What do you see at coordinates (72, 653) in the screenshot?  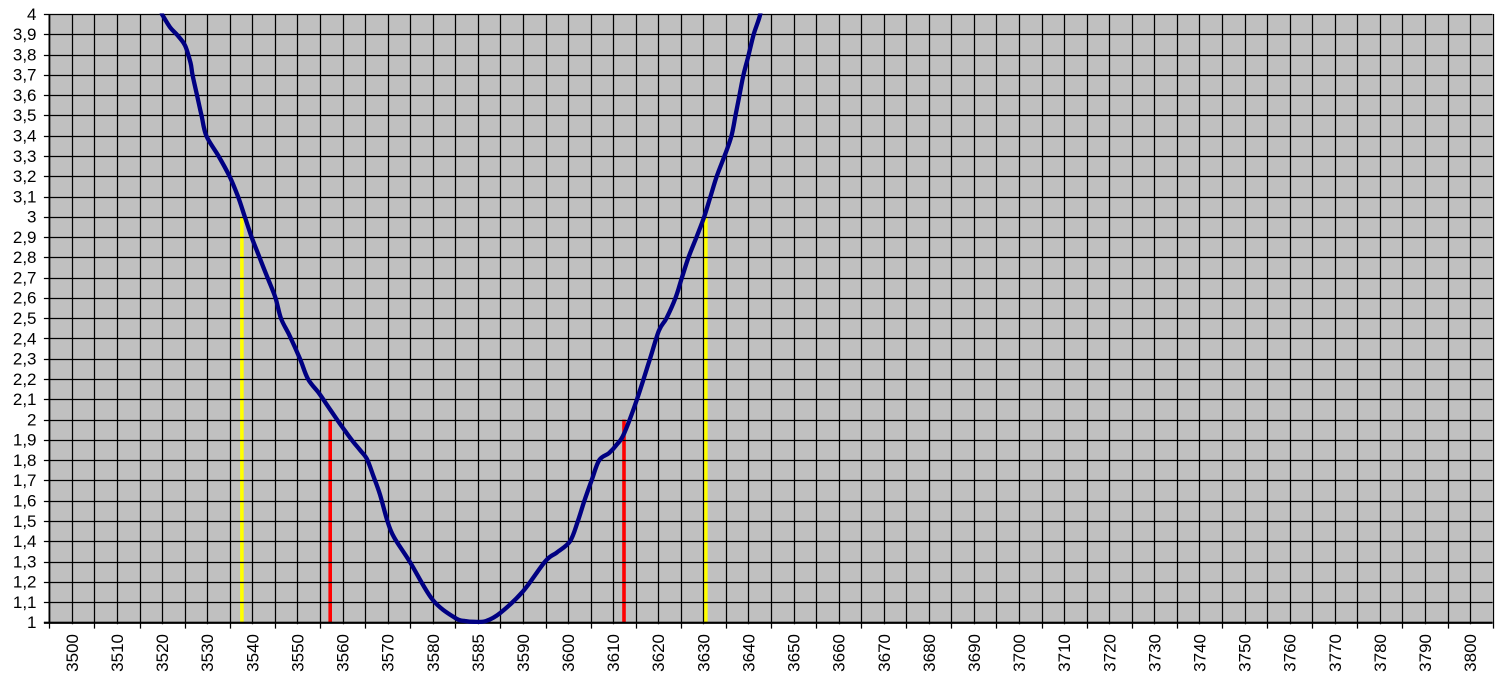 I see `svg-text: 3500` at bounding box center [72, 653].